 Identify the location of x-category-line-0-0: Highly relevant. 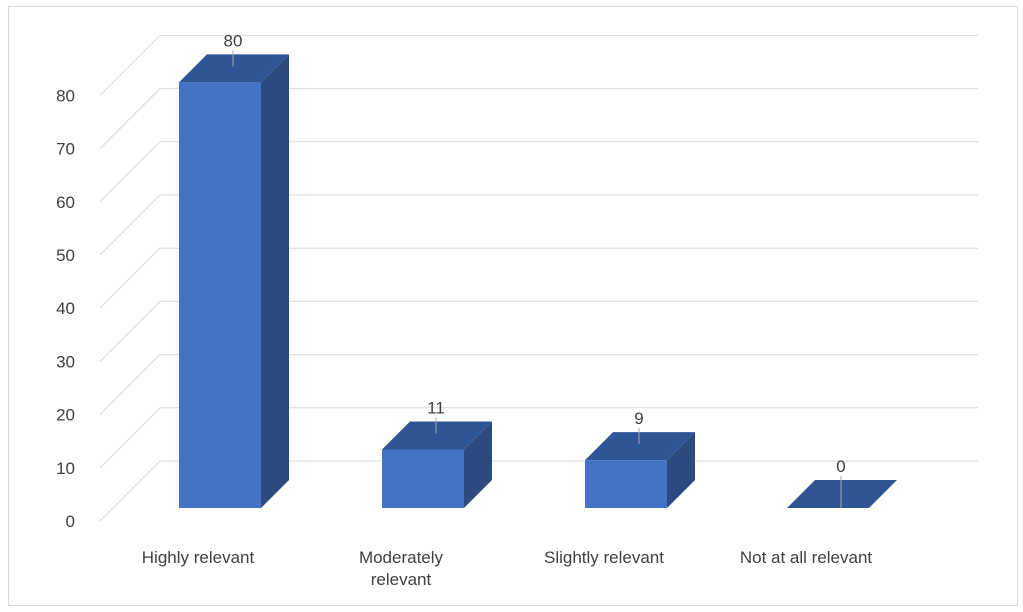
(198, 557).